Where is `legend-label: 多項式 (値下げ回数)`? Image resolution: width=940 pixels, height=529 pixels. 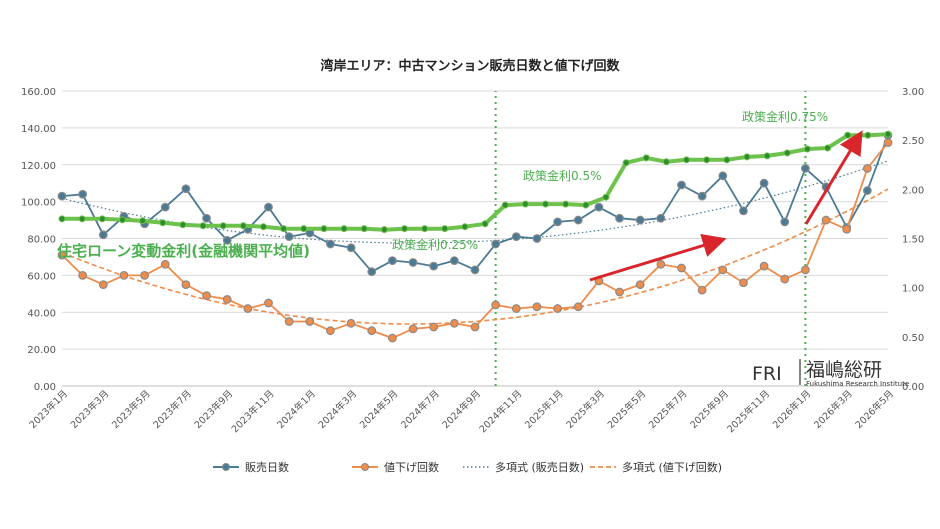 legend-label: 多項式 (値下げ回数) is located at coordinates (672, 467).